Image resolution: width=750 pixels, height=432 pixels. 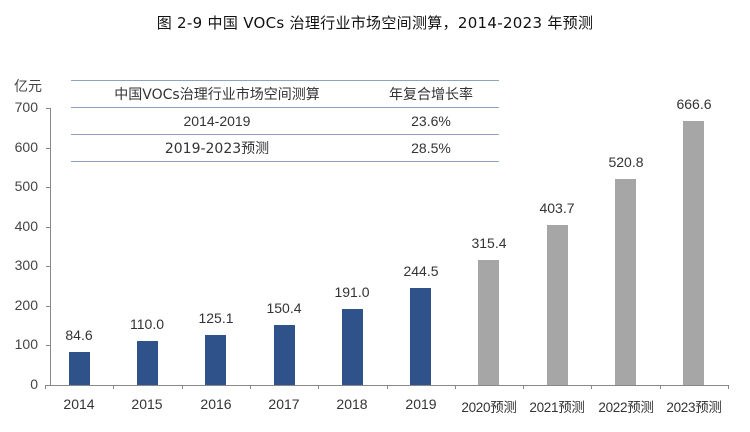 What do you see at coordinates (216, 318) in the screenshot?
I see `value-label: 125.1` at bounding box center [216, 318].